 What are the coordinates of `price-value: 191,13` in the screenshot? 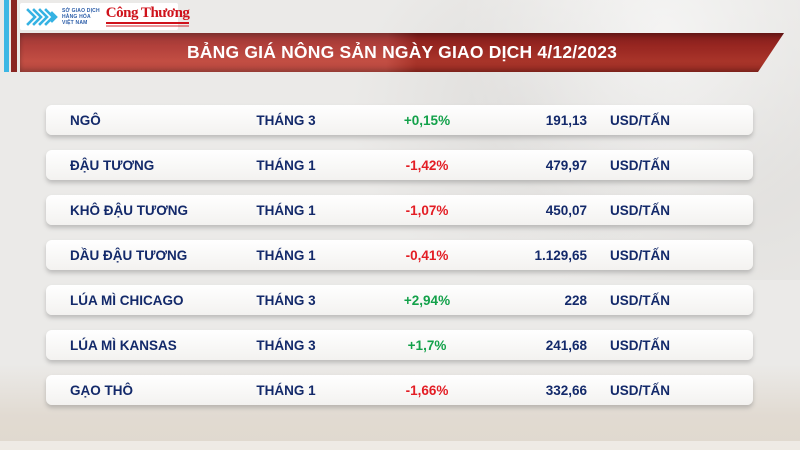 It's located at (566, 120).